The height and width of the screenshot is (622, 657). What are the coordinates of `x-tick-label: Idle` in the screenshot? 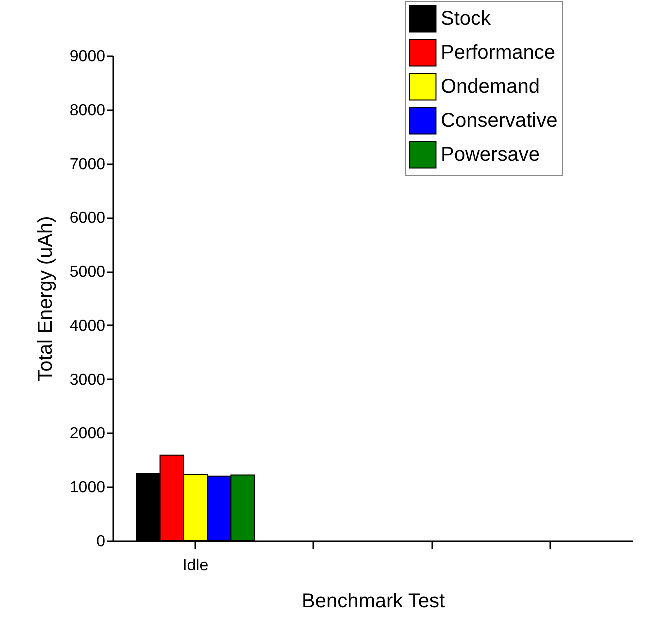 It's located at (195, 566).